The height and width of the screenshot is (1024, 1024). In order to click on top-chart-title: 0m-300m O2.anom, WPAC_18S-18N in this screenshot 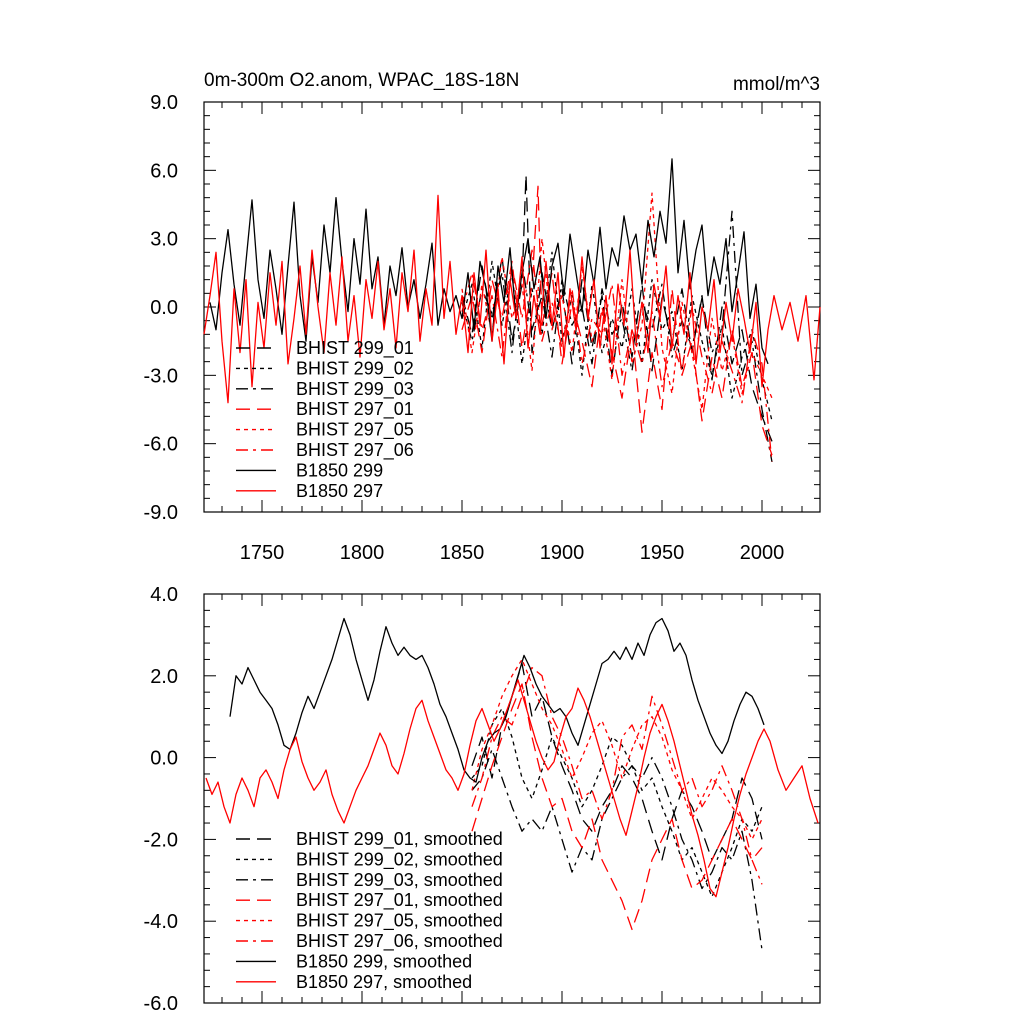, I will do `click(361, 80)`.